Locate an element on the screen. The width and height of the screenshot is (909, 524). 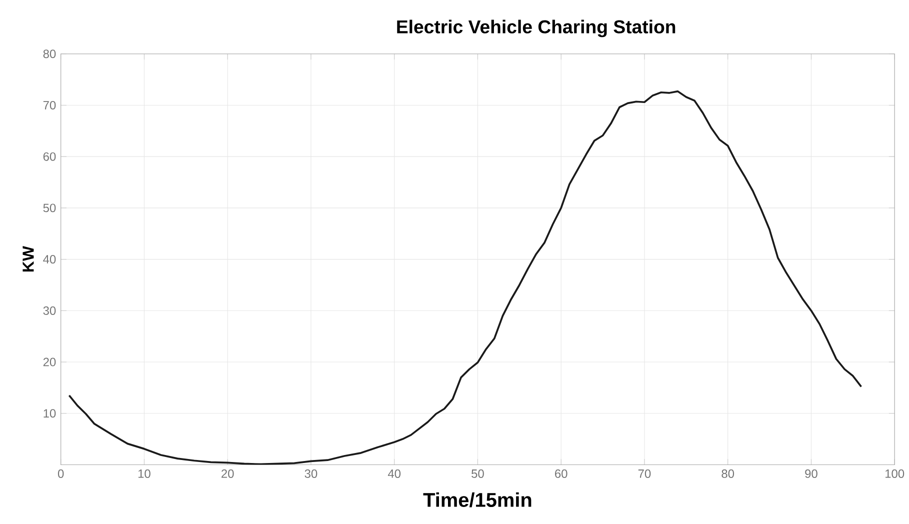
x-tick-label: 20 is located at coordinates (228, 474).